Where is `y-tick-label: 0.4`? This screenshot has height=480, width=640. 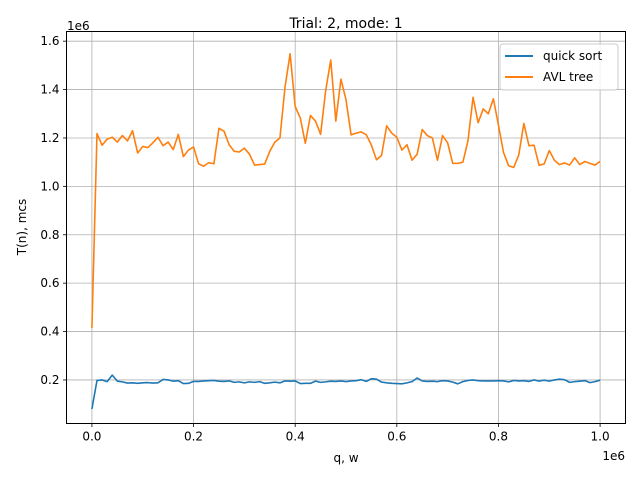
y-tick-label: 0.4 is located at coordinates (49, 332).